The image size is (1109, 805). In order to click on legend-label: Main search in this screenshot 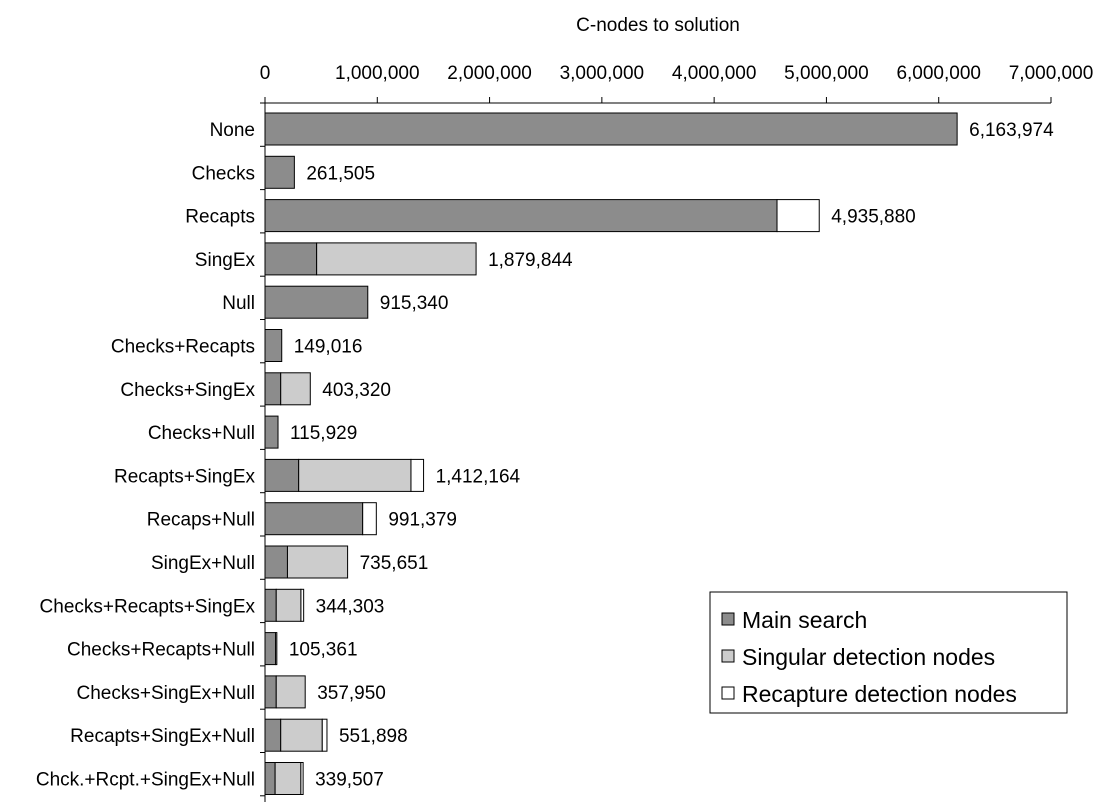, I will do `click(804, 620)`.